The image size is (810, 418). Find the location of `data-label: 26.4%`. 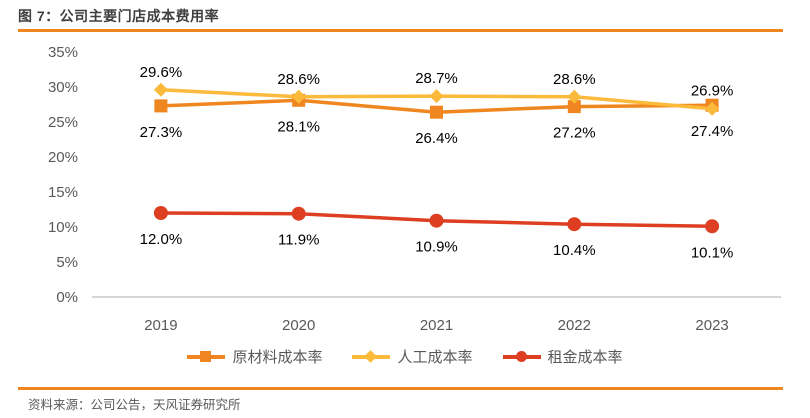

data-label: 26.4% is located at coordinates (436, 138).